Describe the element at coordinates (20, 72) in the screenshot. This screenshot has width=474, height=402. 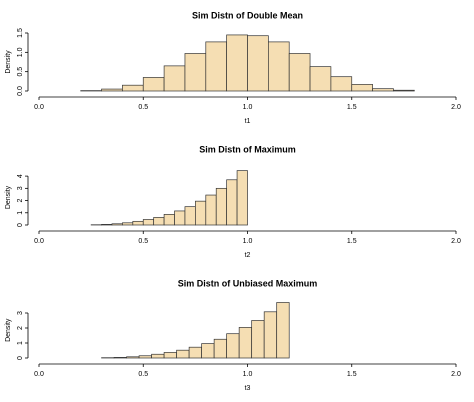
I see `y-tick-label: 0.5` at that location.